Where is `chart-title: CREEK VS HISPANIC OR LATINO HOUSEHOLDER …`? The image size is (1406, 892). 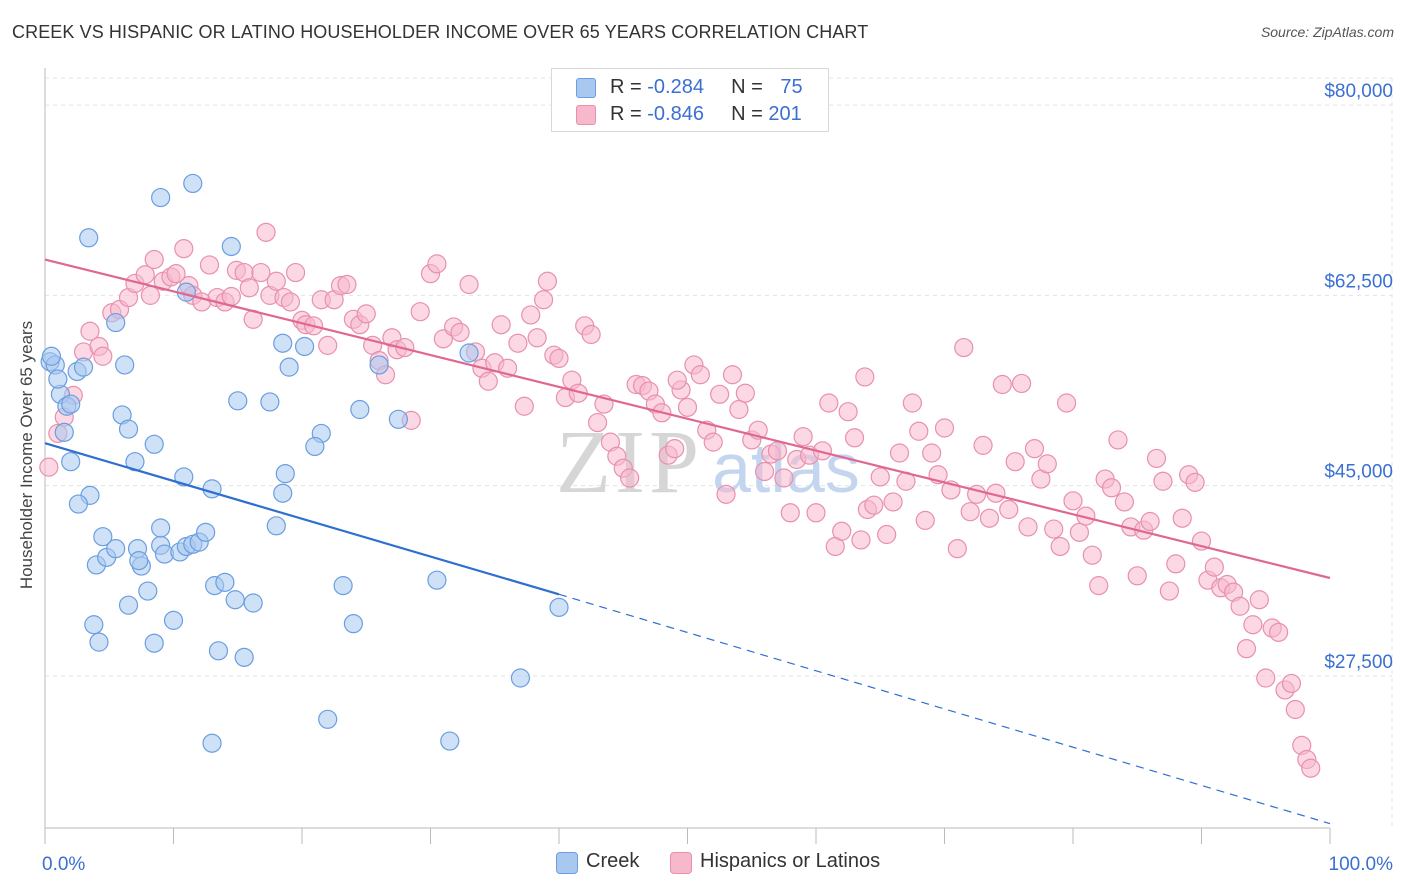 chart-title: CREEK VS HISPANIC OR LATINO HOUSEHOLDER … is located at coordinates (440, 32).